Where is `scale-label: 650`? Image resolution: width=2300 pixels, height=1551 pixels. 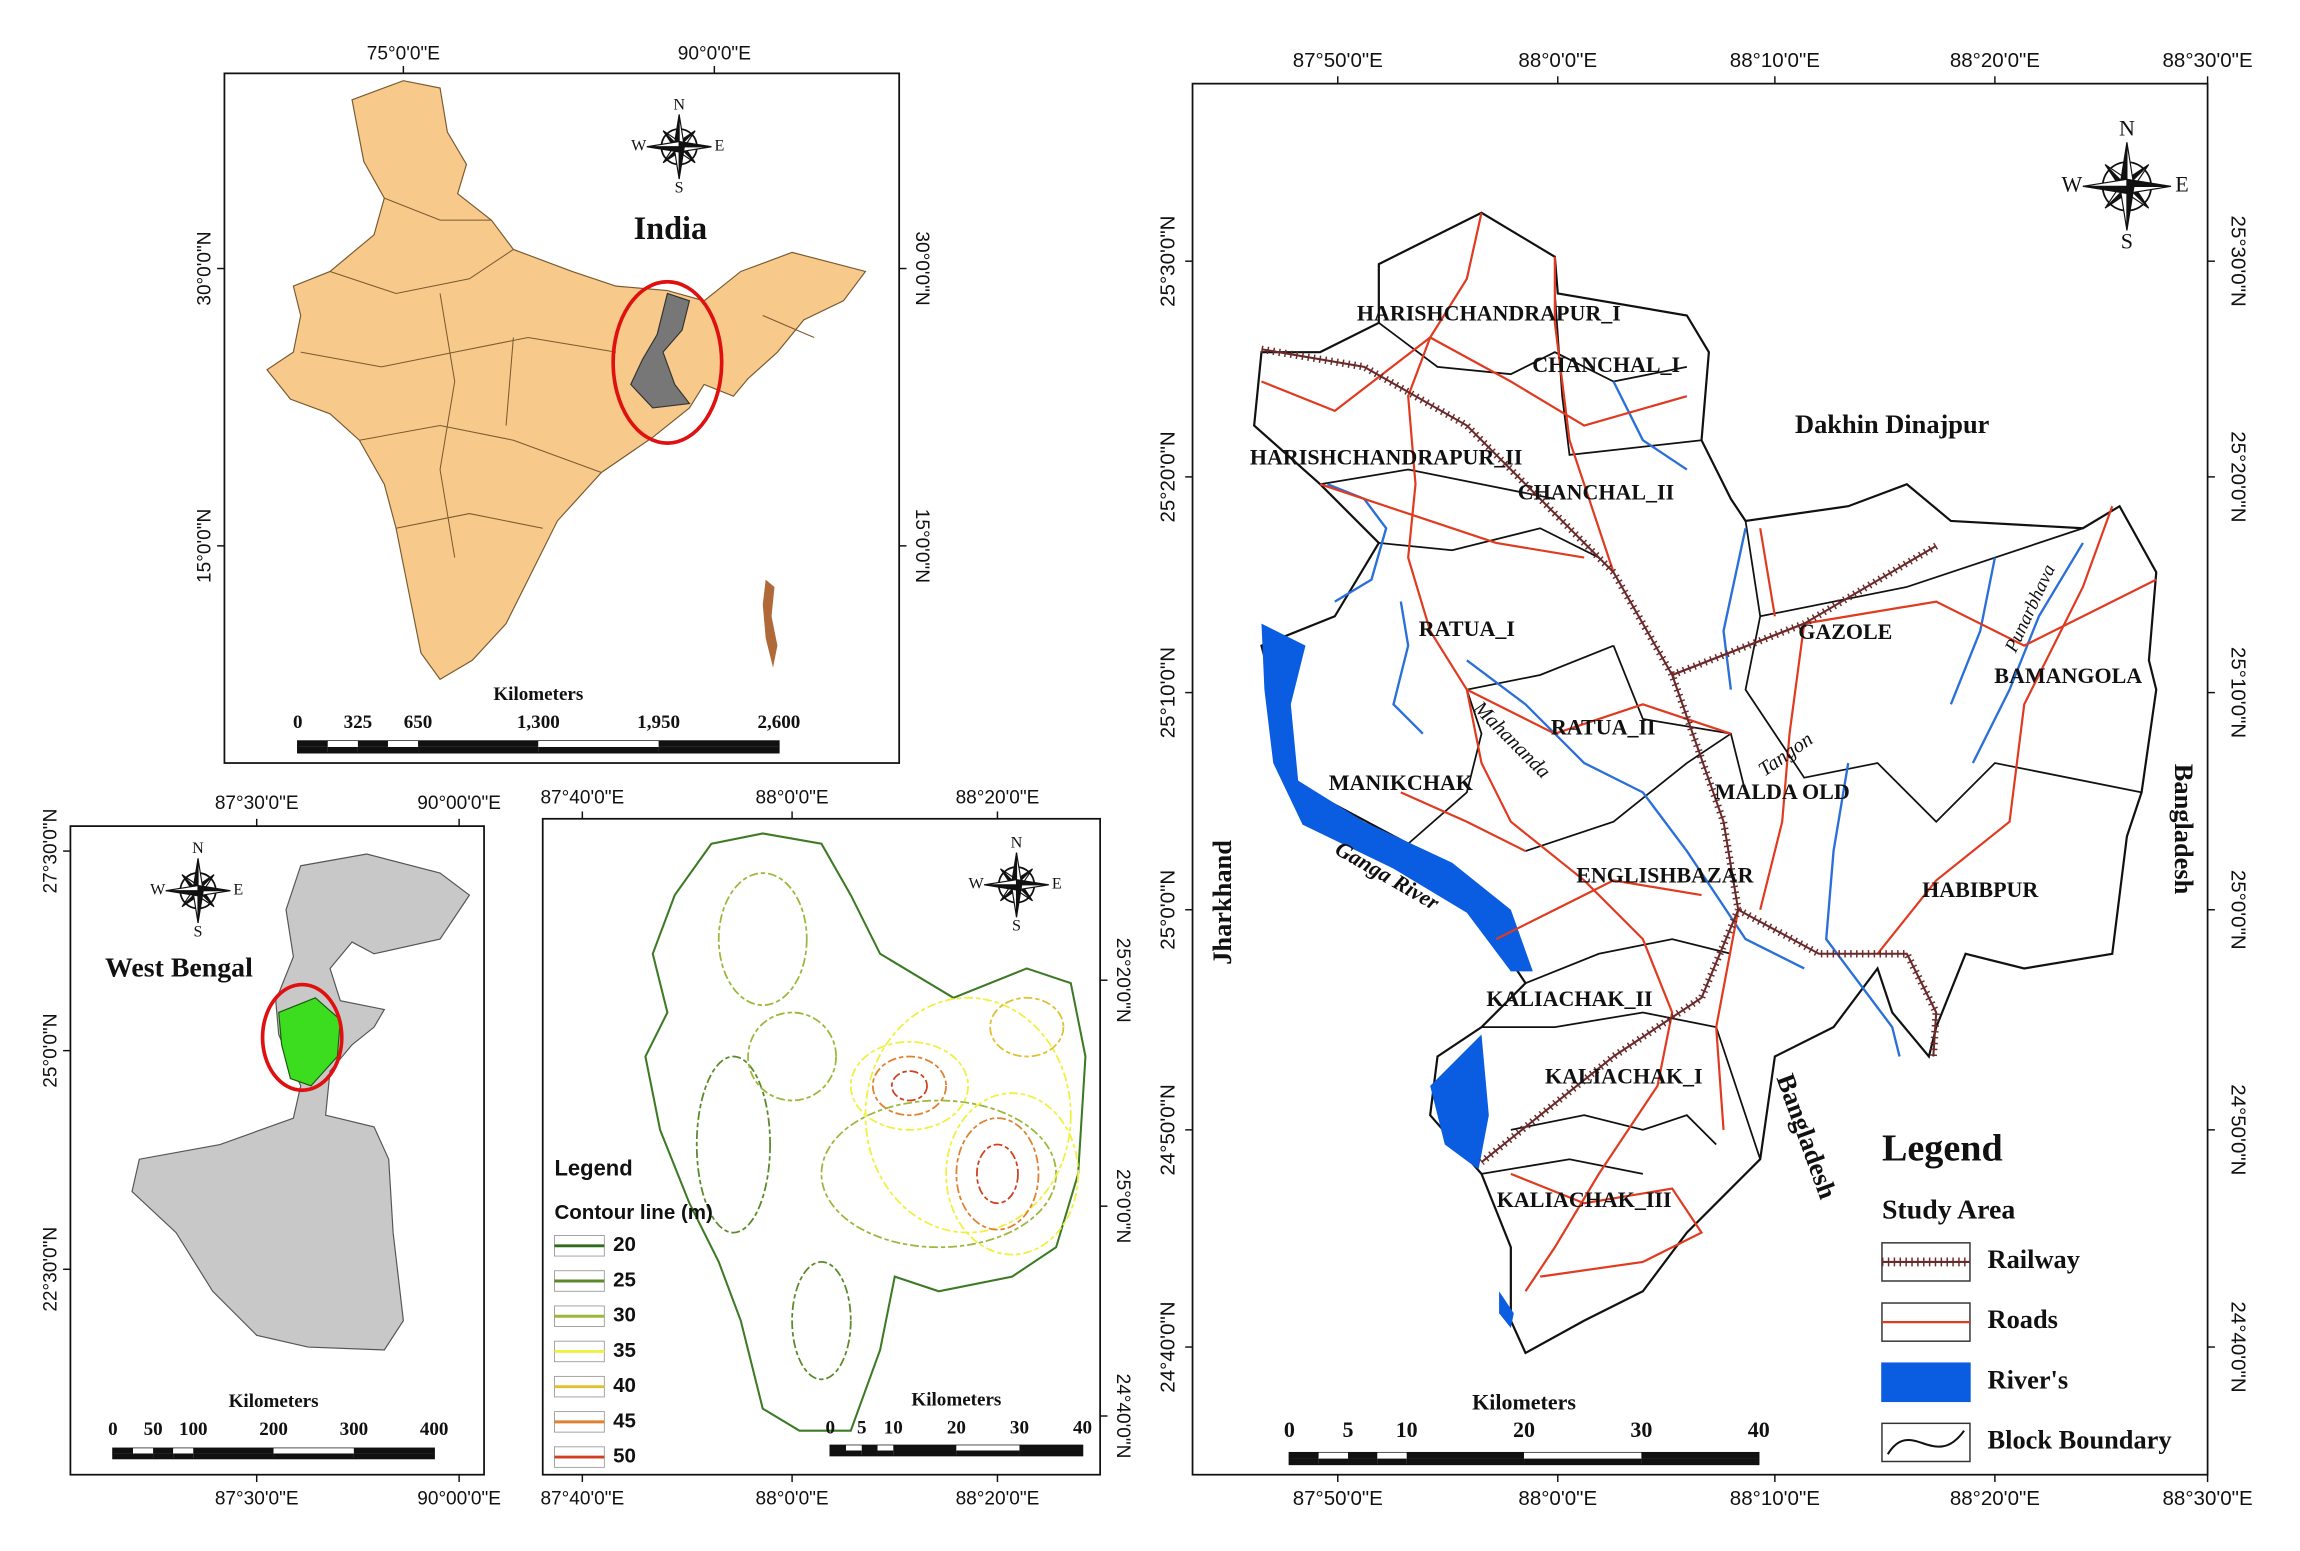 scale-label: 650 is located at coordinates (418, 722).